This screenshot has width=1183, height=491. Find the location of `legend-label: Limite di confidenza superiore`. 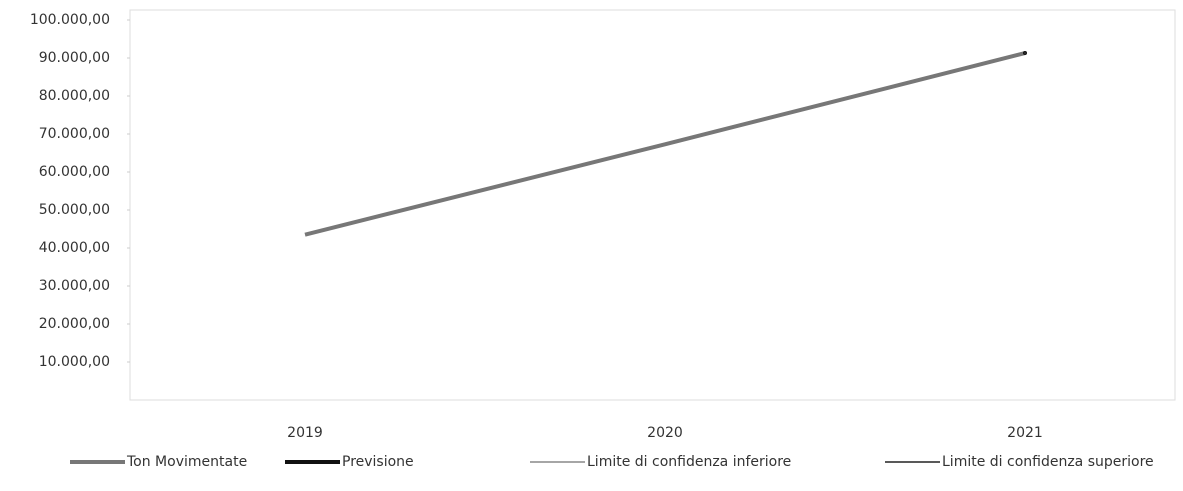

legend-label: Limite di confidenza superiore is located at coordinates (1048, 462).